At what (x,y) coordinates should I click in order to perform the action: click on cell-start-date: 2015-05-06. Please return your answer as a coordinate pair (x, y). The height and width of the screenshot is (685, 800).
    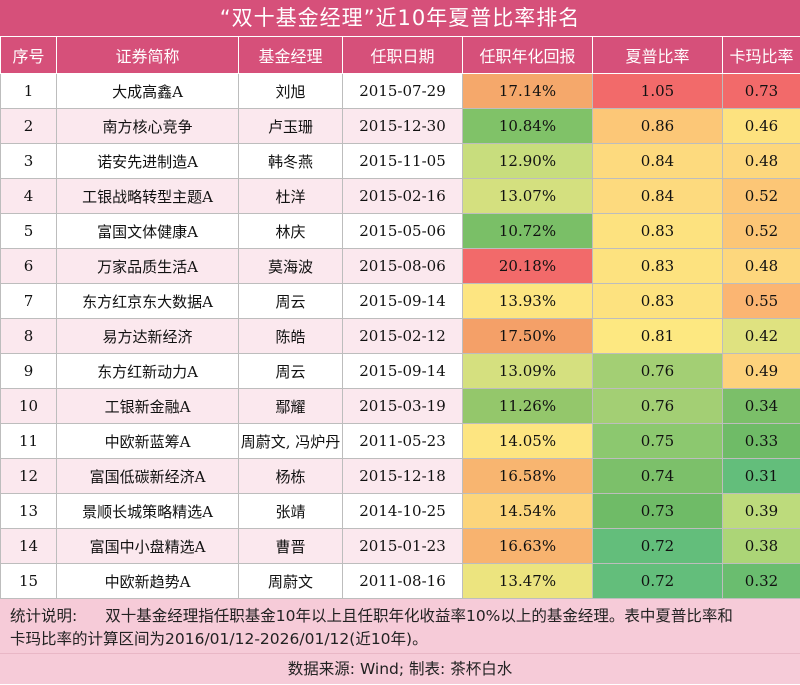
    Looking at the image, I should click on (402, 231).